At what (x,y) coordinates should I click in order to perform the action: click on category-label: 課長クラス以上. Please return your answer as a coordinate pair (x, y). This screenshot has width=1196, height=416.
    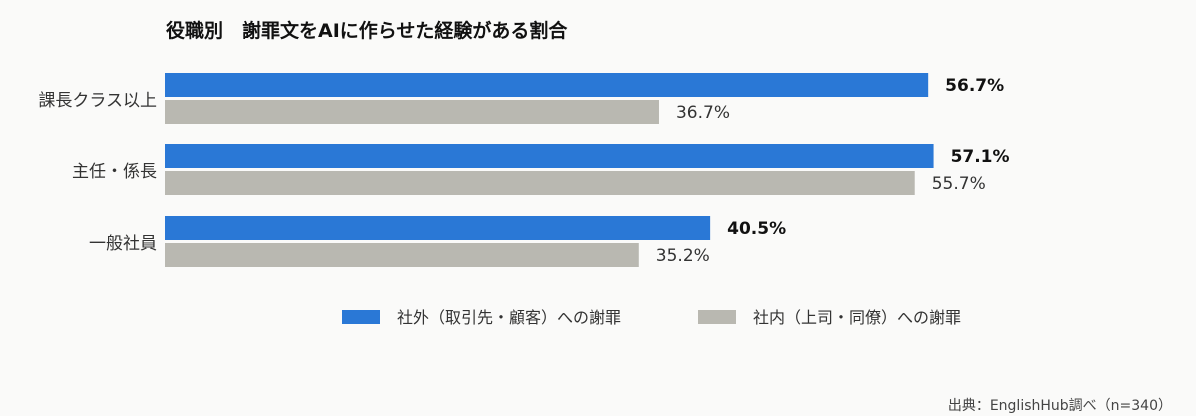
    Looking at the image, I should click on (97, 101).